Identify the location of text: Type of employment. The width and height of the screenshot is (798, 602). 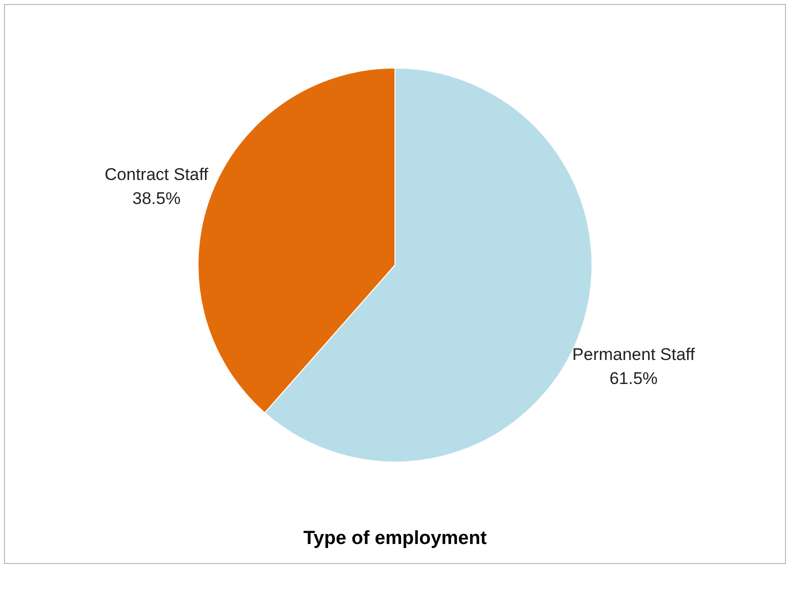
(395, 538).